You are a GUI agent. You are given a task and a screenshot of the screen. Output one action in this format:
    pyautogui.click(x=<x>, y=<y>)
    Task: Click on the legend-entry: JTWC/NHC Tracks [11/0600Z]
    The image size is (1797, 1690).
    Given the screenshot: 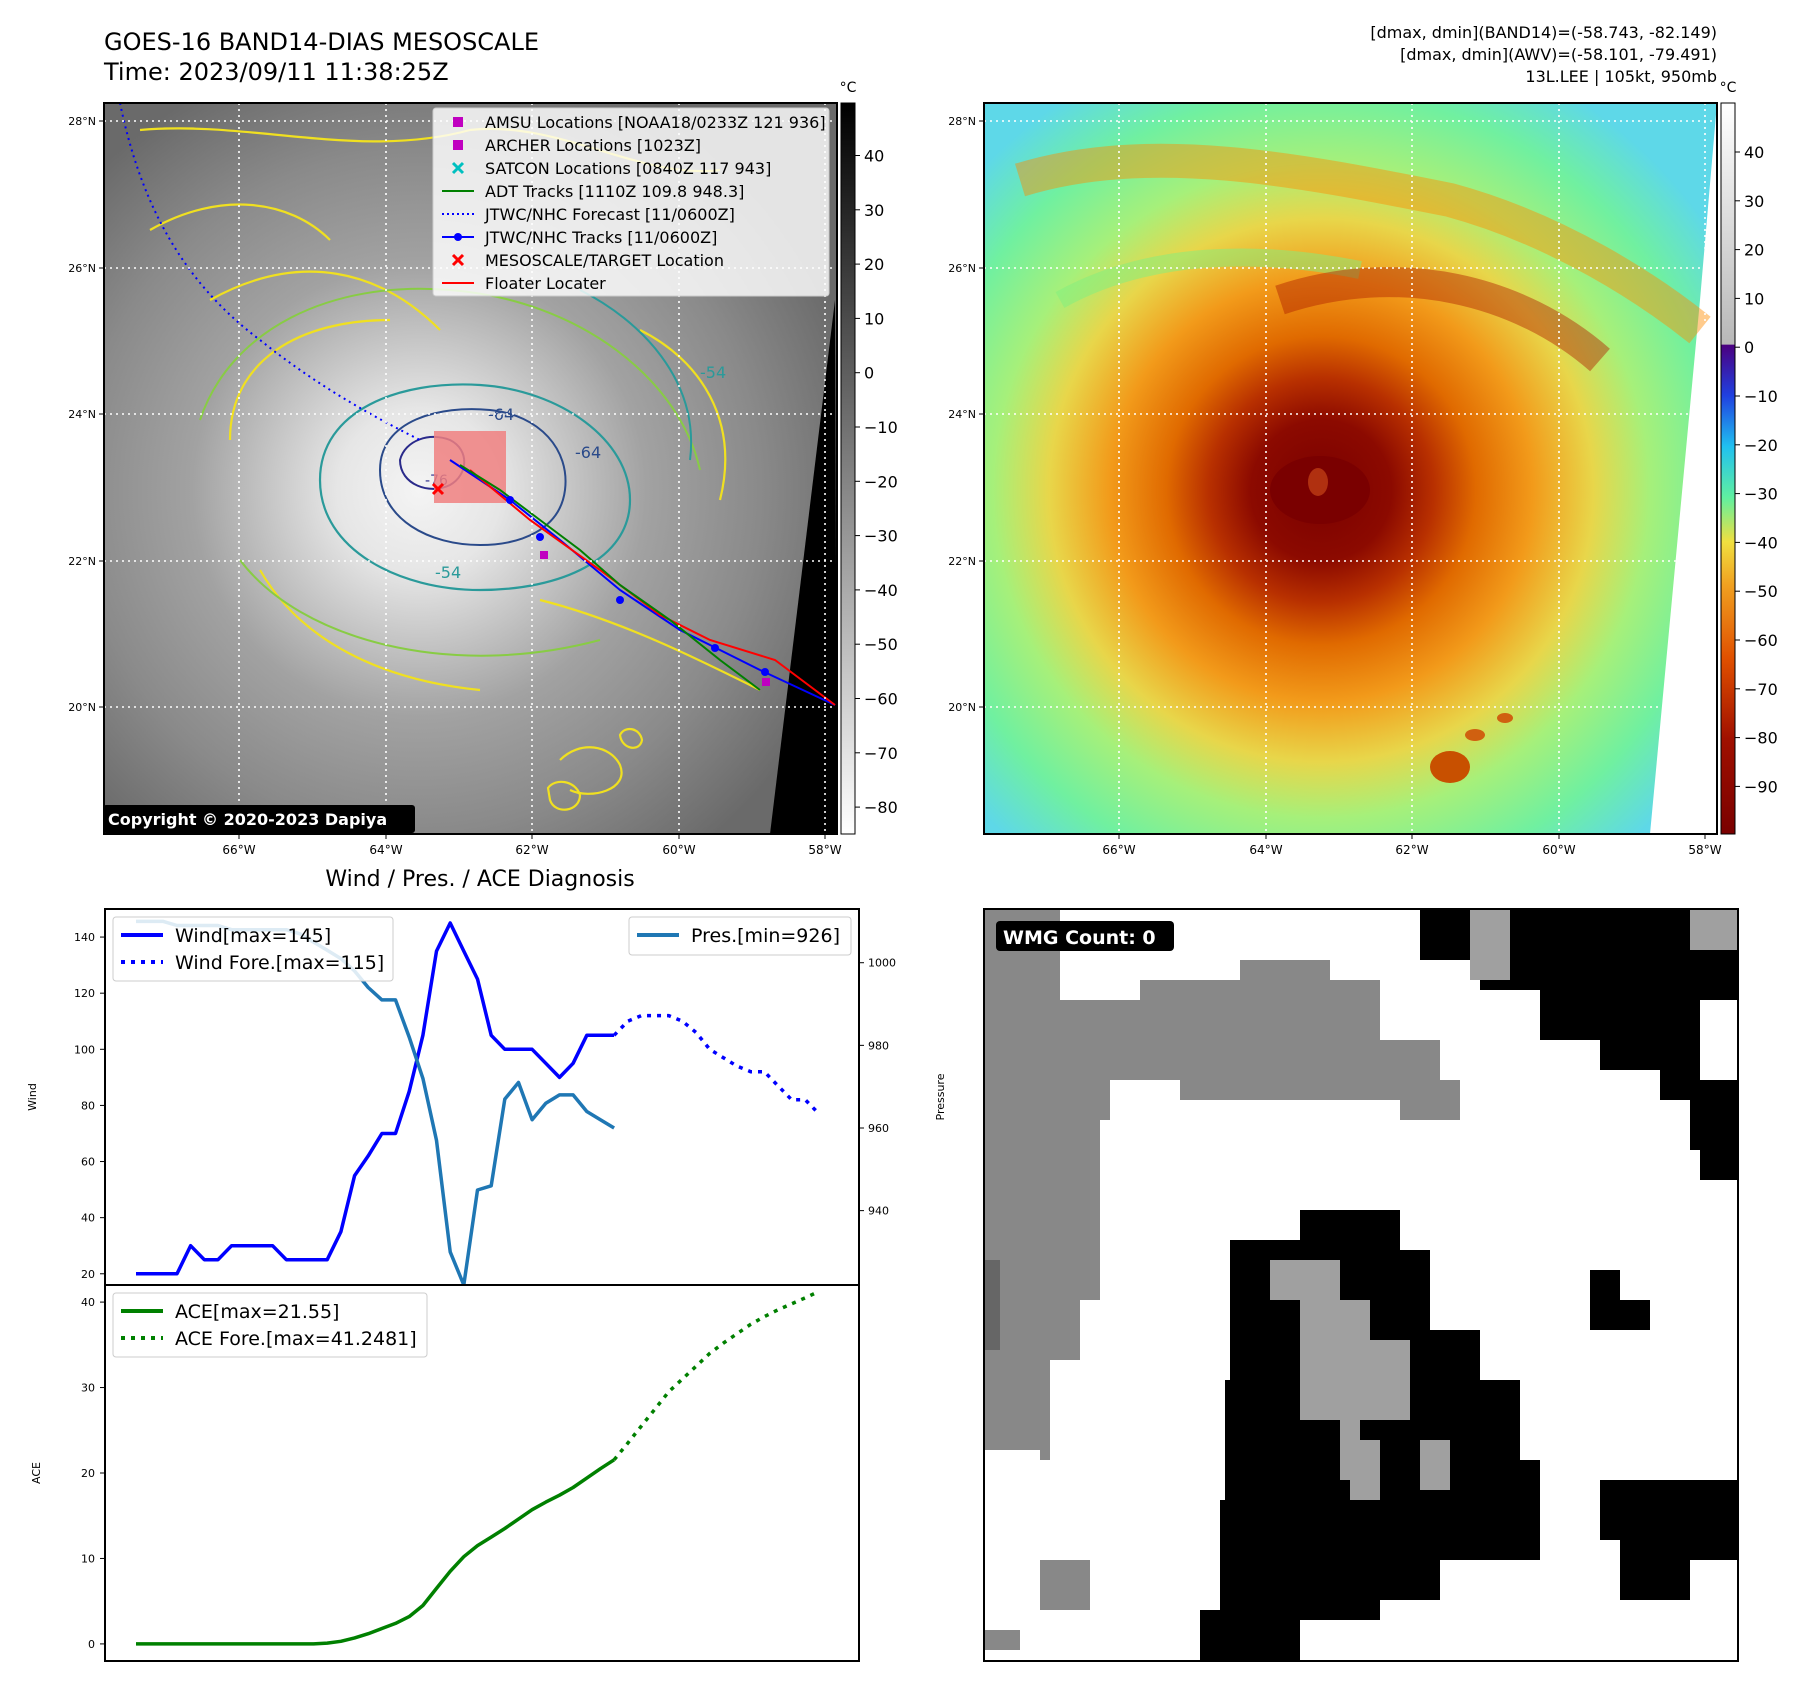 What is the action you would take?
    pyautogui.click(x=600, y=237)
    